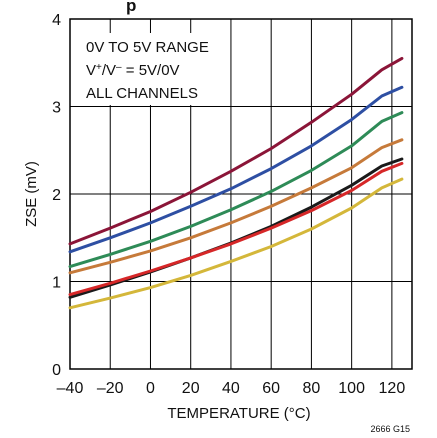 The image size is (437, 438). Describe the element at coordinates (150, 388) in the screenshot. I see `x-tick-label: 0` at that location.